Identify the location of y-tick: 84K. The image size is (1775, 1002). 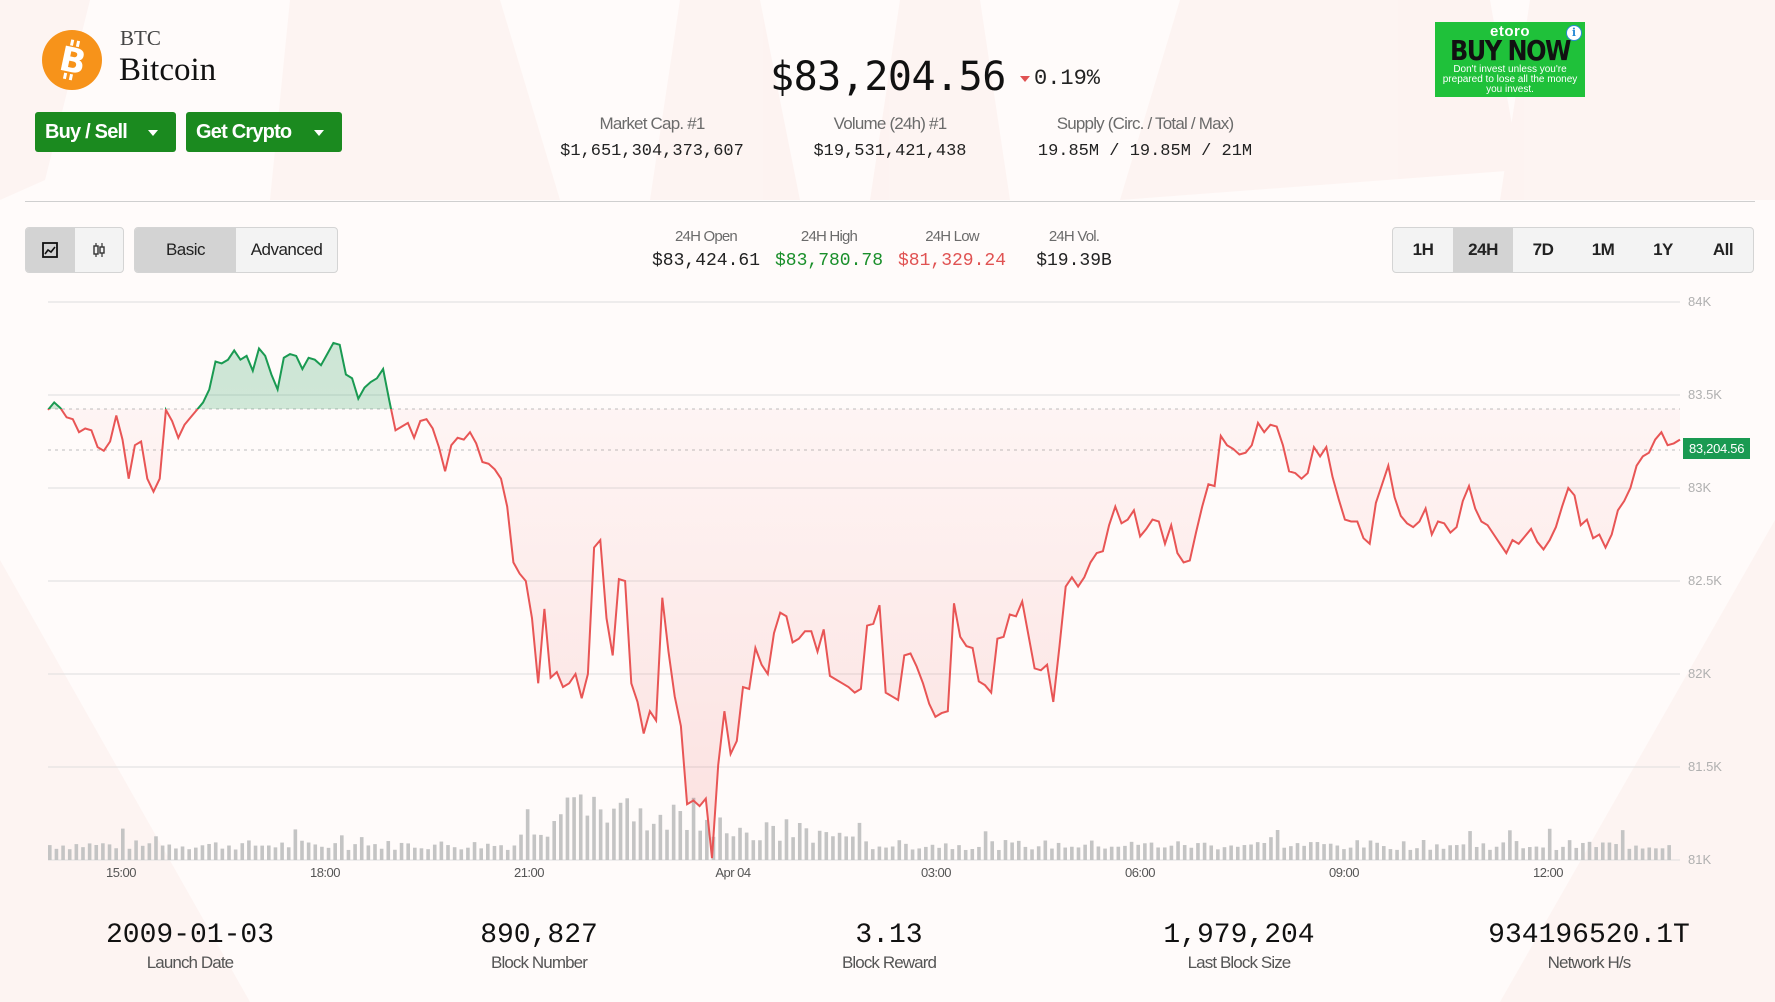
(1700, 301).